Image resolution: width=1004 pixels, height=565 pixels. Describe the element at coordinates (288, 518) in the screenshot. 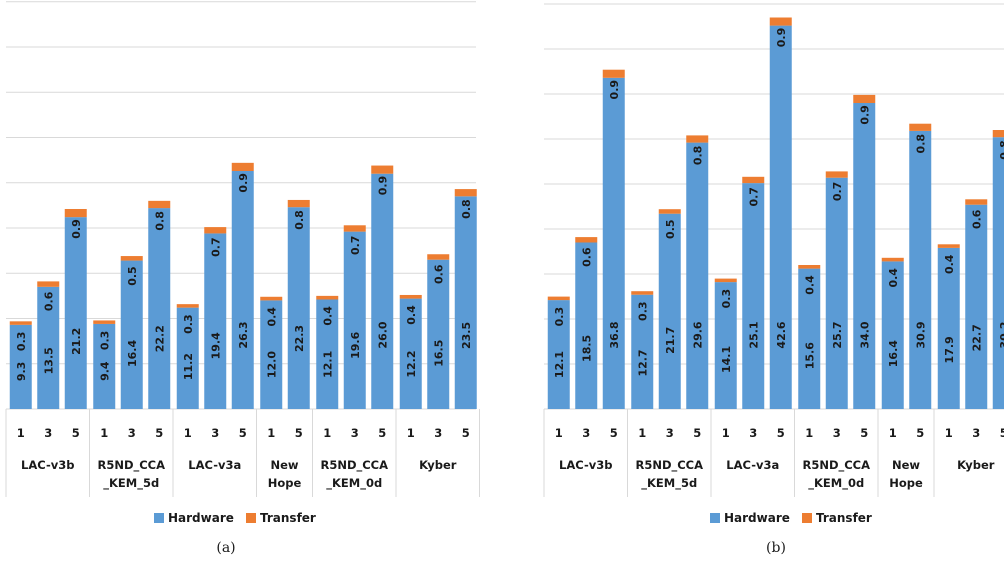

I see `legend-label-transfer: Transfer` at that location.